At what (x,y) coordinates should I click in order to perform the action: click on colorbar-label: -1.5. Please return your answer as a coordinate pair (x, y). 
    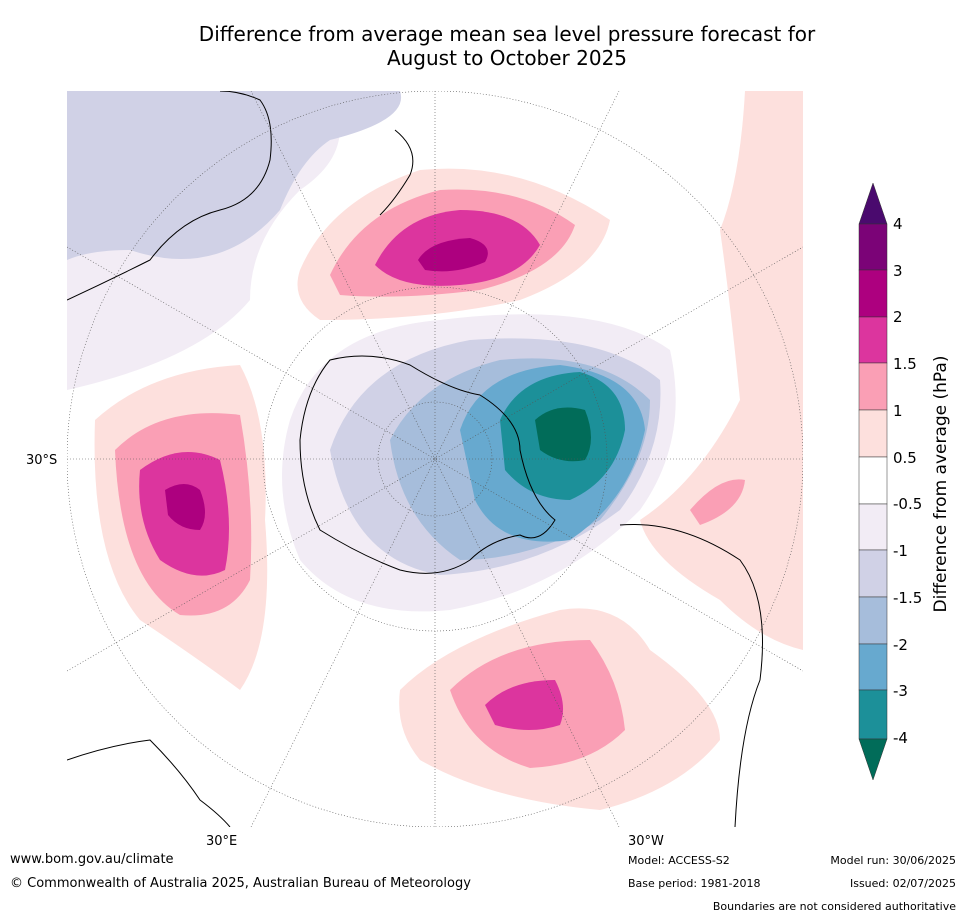
    Looking at the image, I should click on (908, 598).